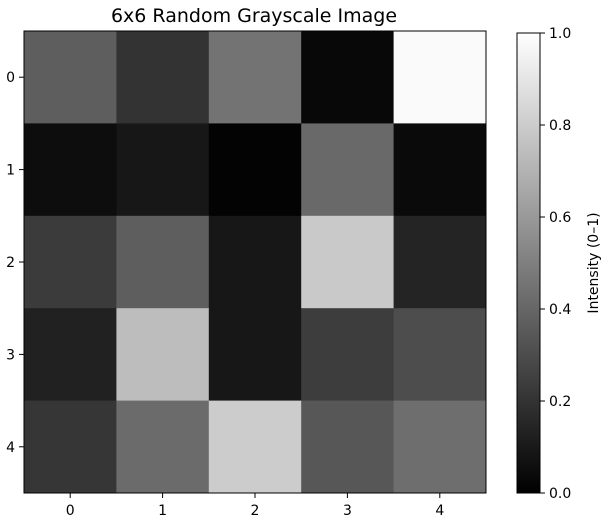 The width and height of the screenshot is (614, 530). Describe the element at coordinates (560, 218) in the screenshot. I see `colorbar-tick-label: 0.6` at that location.